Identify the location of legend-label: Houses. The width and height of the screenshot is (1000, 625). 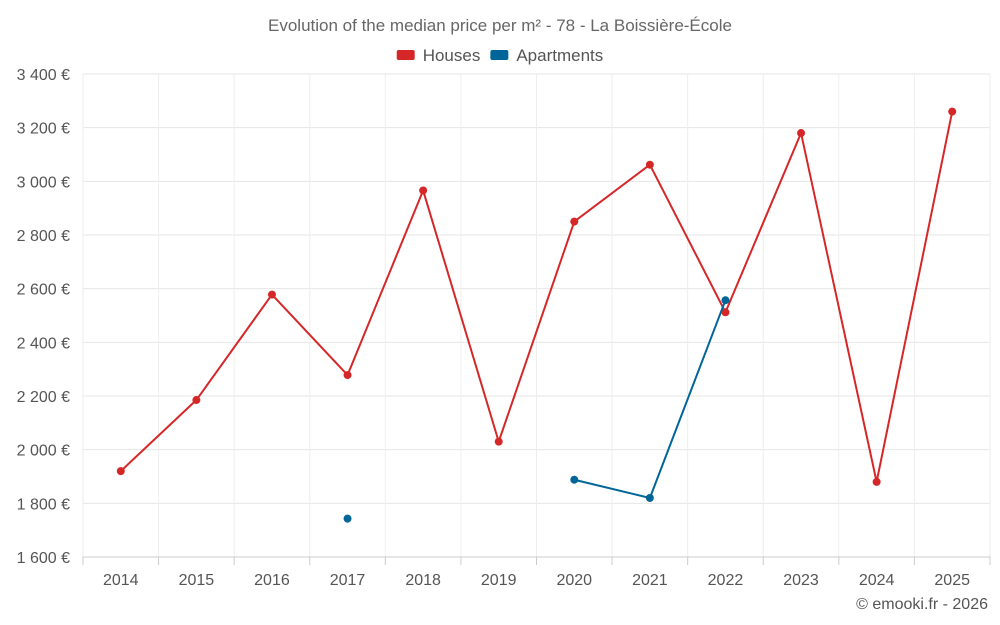
(452, 55).